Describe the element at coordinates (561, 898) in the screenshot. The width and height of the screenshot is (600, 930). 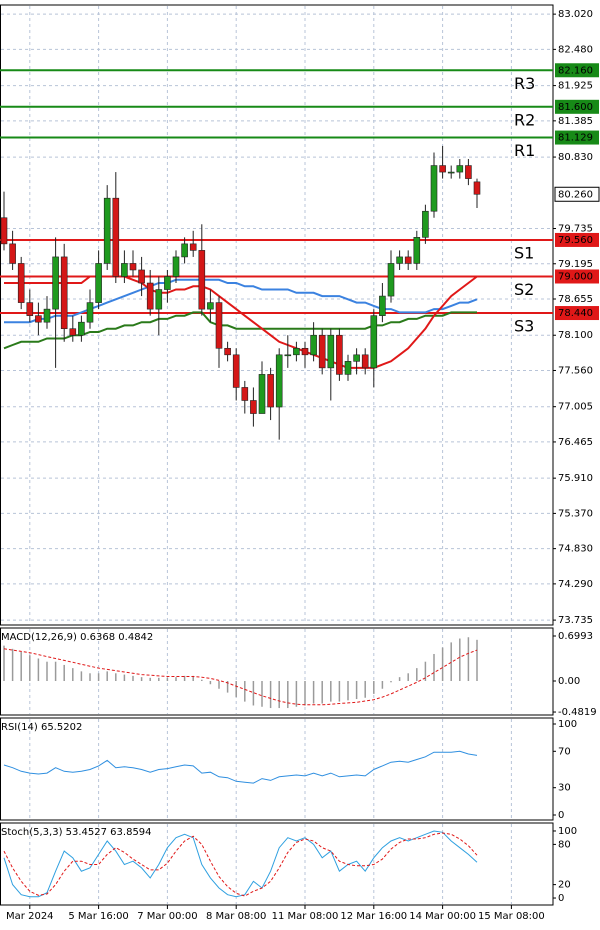
I see `y-tick-label: 0` at that location.